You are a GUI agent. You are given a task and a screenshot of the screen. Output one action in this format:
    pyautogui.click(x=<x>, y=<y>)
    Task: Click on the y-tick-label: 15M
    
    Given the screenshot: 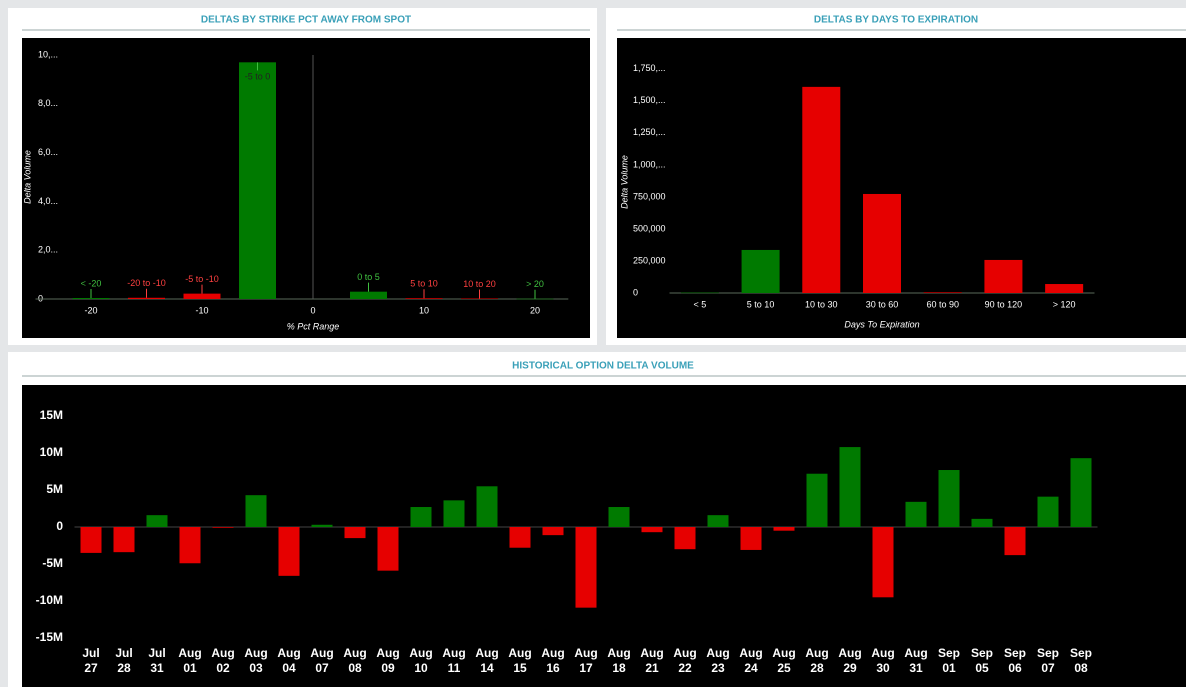 What is the action you would take?
    pyautogui.click(x=51, y=415)
    